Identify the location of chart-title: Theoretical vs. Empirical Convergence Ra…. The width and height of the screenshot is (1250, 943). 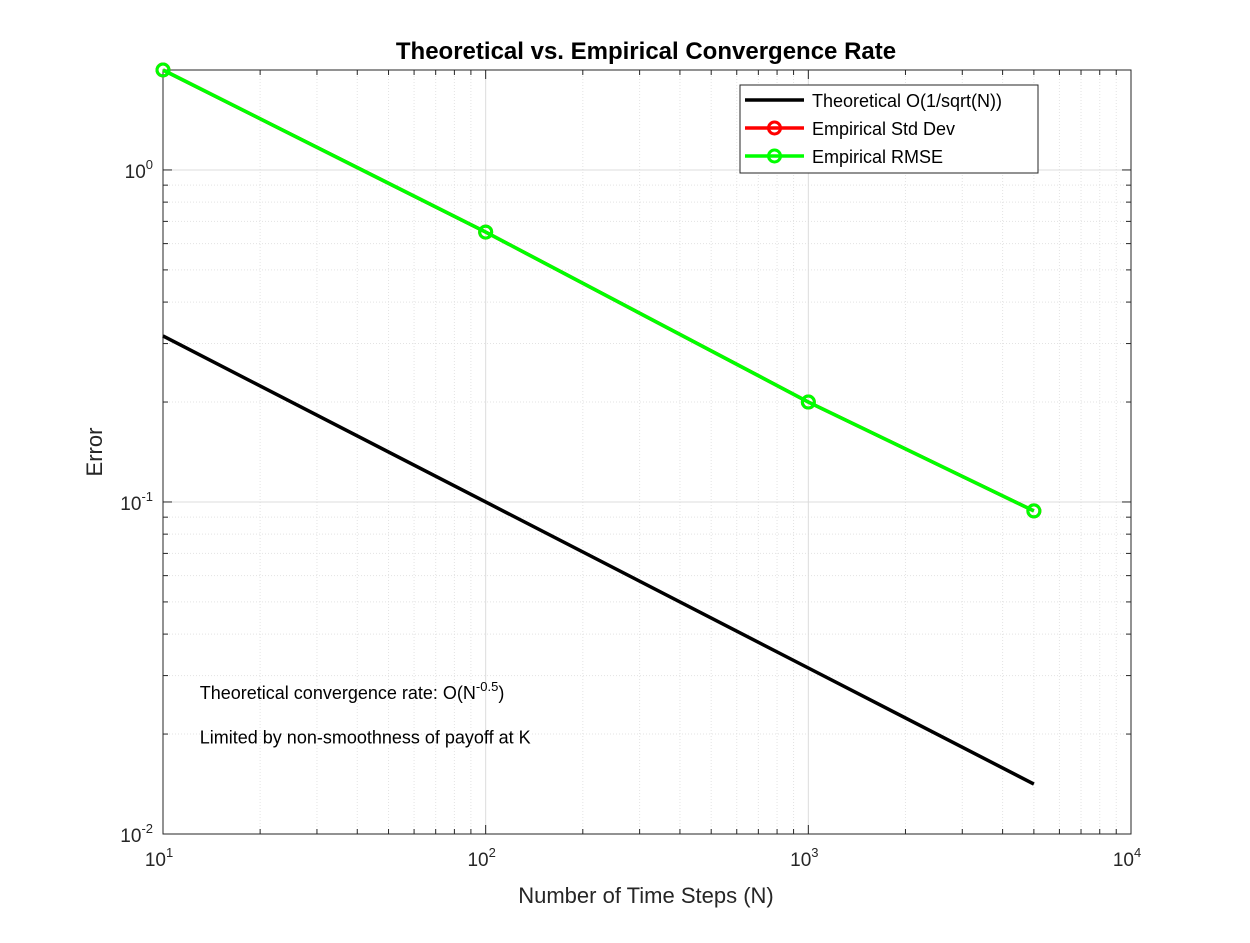
(646, 51).